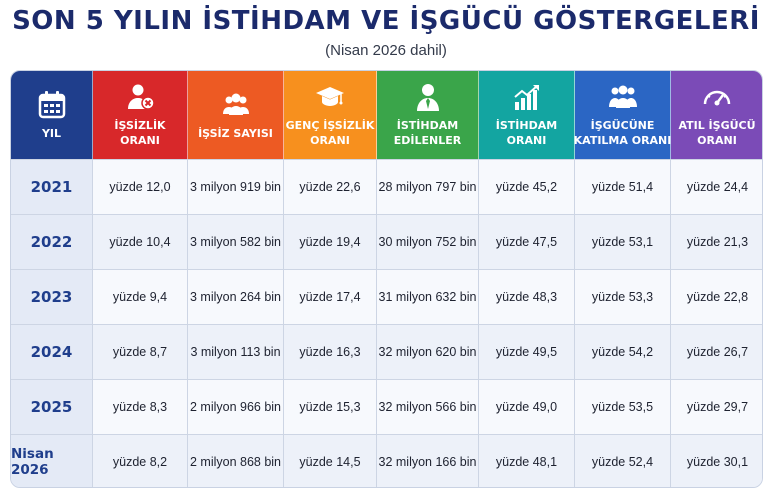 The width and height of the screenshot is (772, 492). What do you see at coordinates (330, 351) in the screenshot?
I see `table-cell: yüzde 16,3` at bounding box center [330, 351].